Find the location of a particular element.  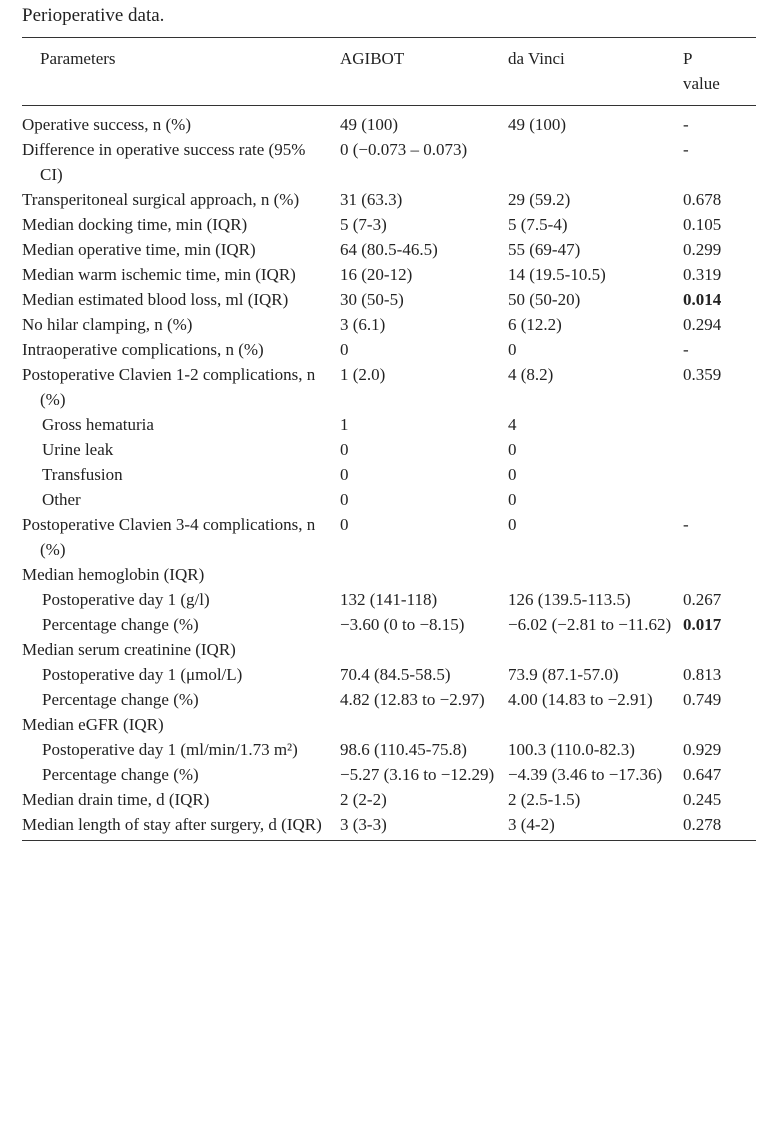

table-cell: 3 (3-3) is located at coordinates (363, 824).